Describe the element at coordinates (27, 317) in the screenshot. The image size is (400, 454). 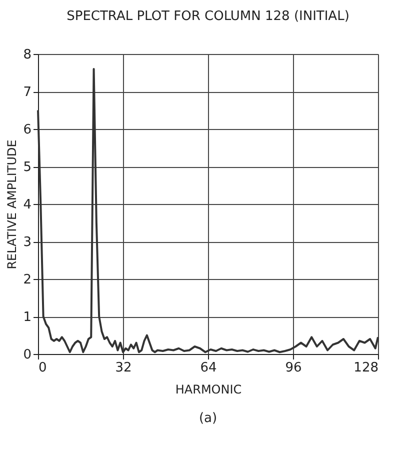
I see `y-tick-label: 1` at that location.